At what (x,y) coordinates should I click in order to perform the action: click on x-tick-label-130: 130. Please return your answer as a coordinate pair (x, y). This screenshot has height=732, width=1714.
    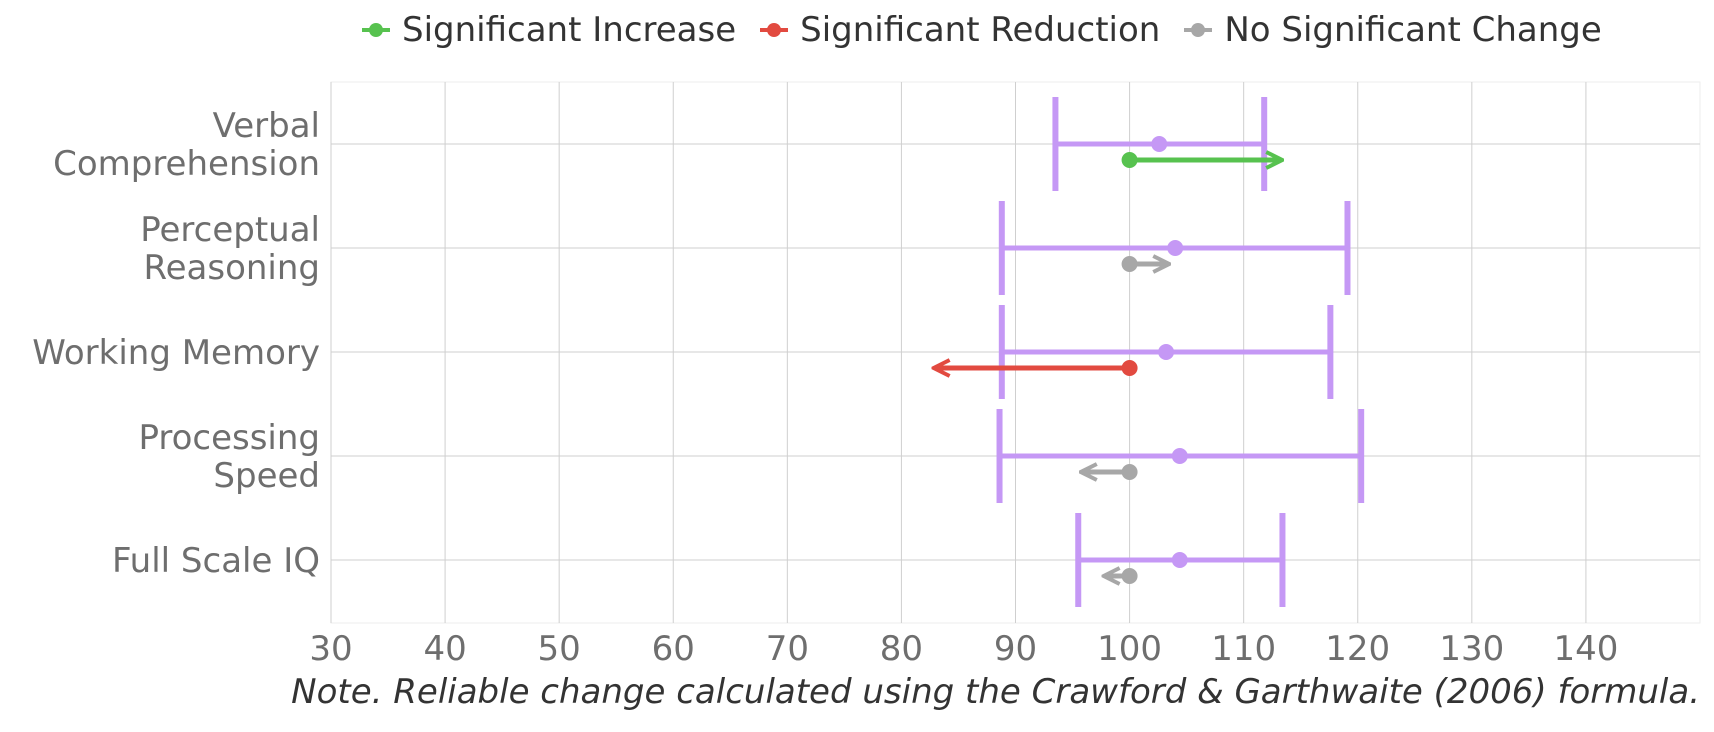
    Looking at the image, I should click on (1471, 649).